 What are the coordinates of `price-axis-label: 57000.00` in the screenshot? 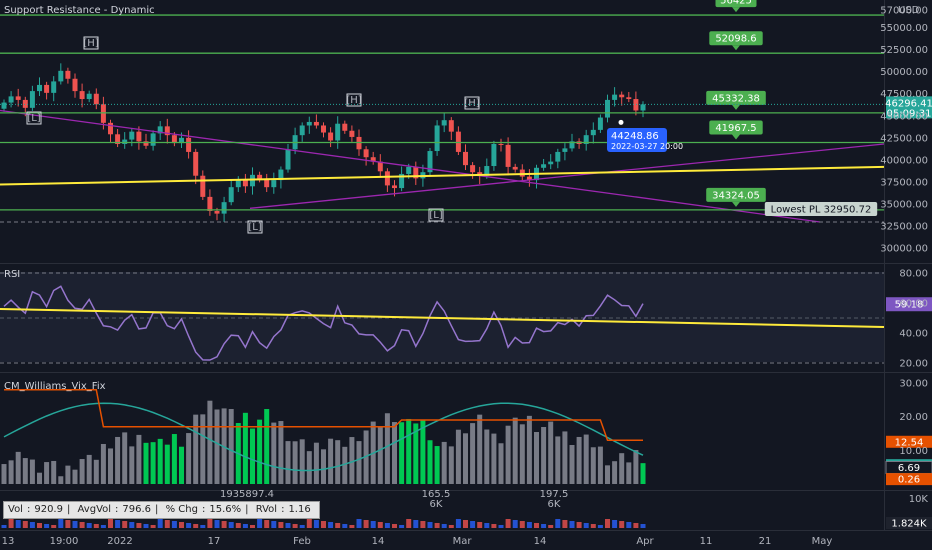 It's located at (904, 11).